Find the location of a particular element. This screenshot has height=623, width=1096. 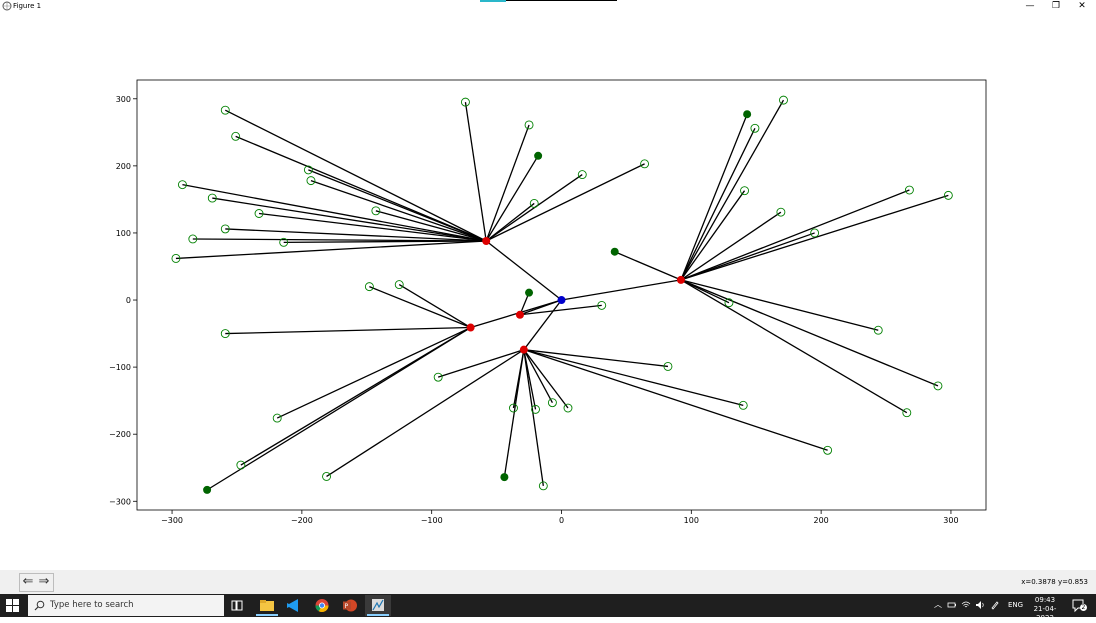

y-tick-label: −300 is located at coordinates (120, 501).